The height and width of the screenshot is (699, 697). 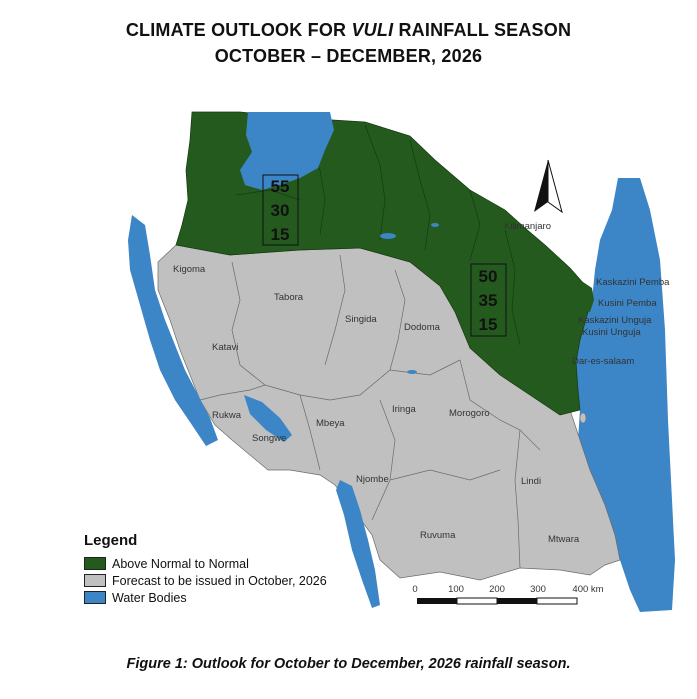 I want to click on north-arrow-icon, so click(x=548, y=186).